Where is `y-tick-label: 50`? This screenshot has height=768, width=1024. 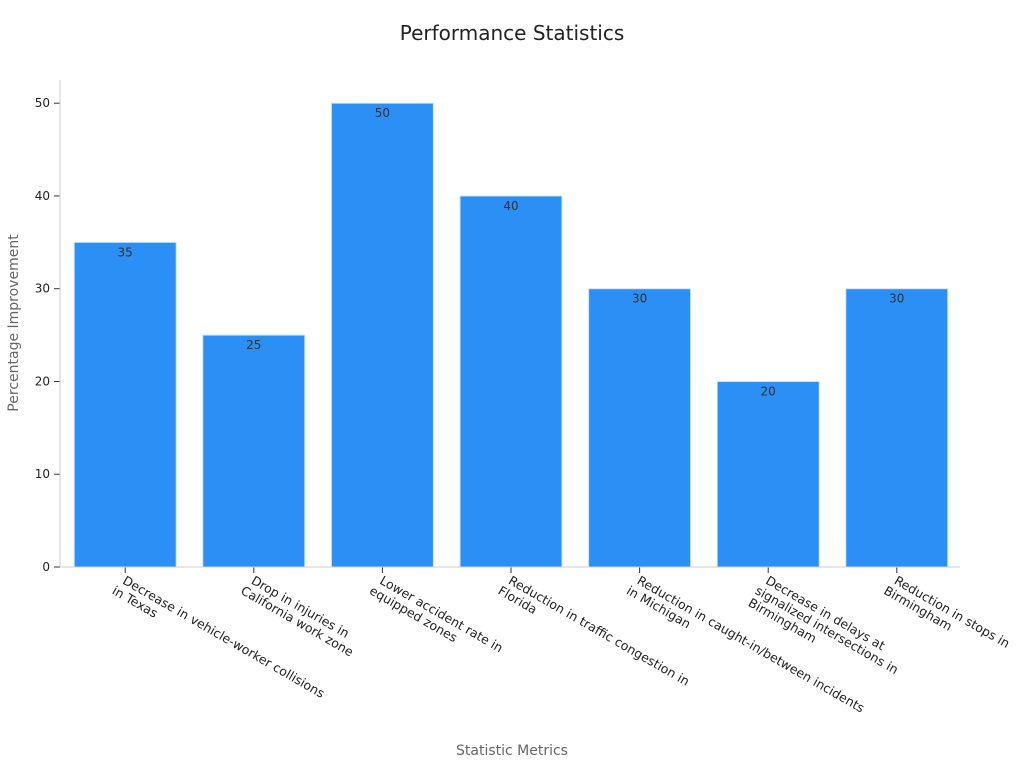 y-tick-label: 50 is located at coordinates (42, 103).